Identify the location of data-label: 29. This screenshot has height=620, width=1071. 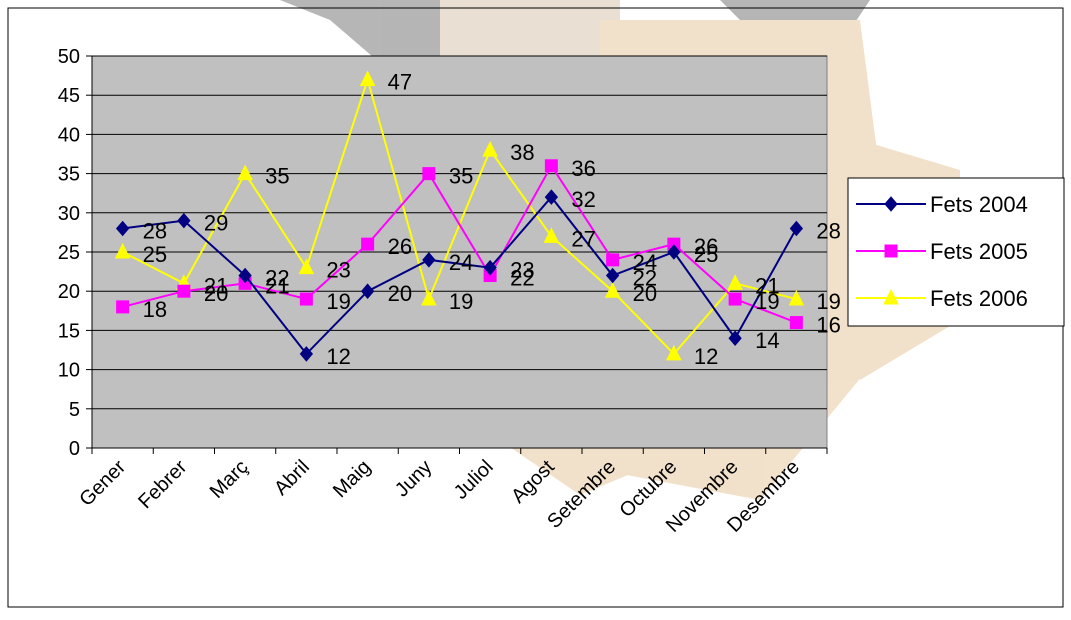
(216, 223).